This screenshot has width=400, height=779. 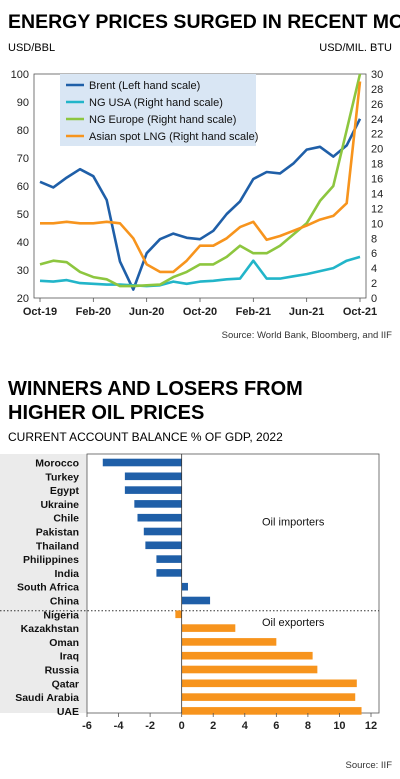 I want to click on x-axis-tick-label: 0, so click(x=182, y=726).